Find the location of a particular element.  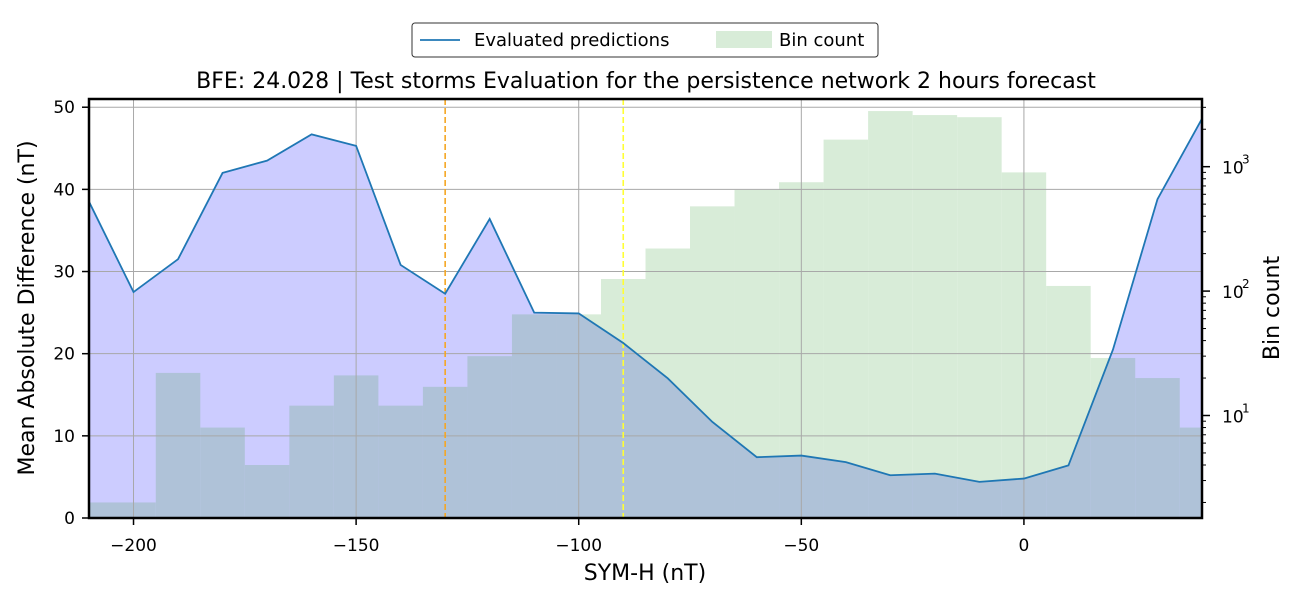

y-axis-label: Mean Absolute Difference (nT) is located at coordinates (27, 307).